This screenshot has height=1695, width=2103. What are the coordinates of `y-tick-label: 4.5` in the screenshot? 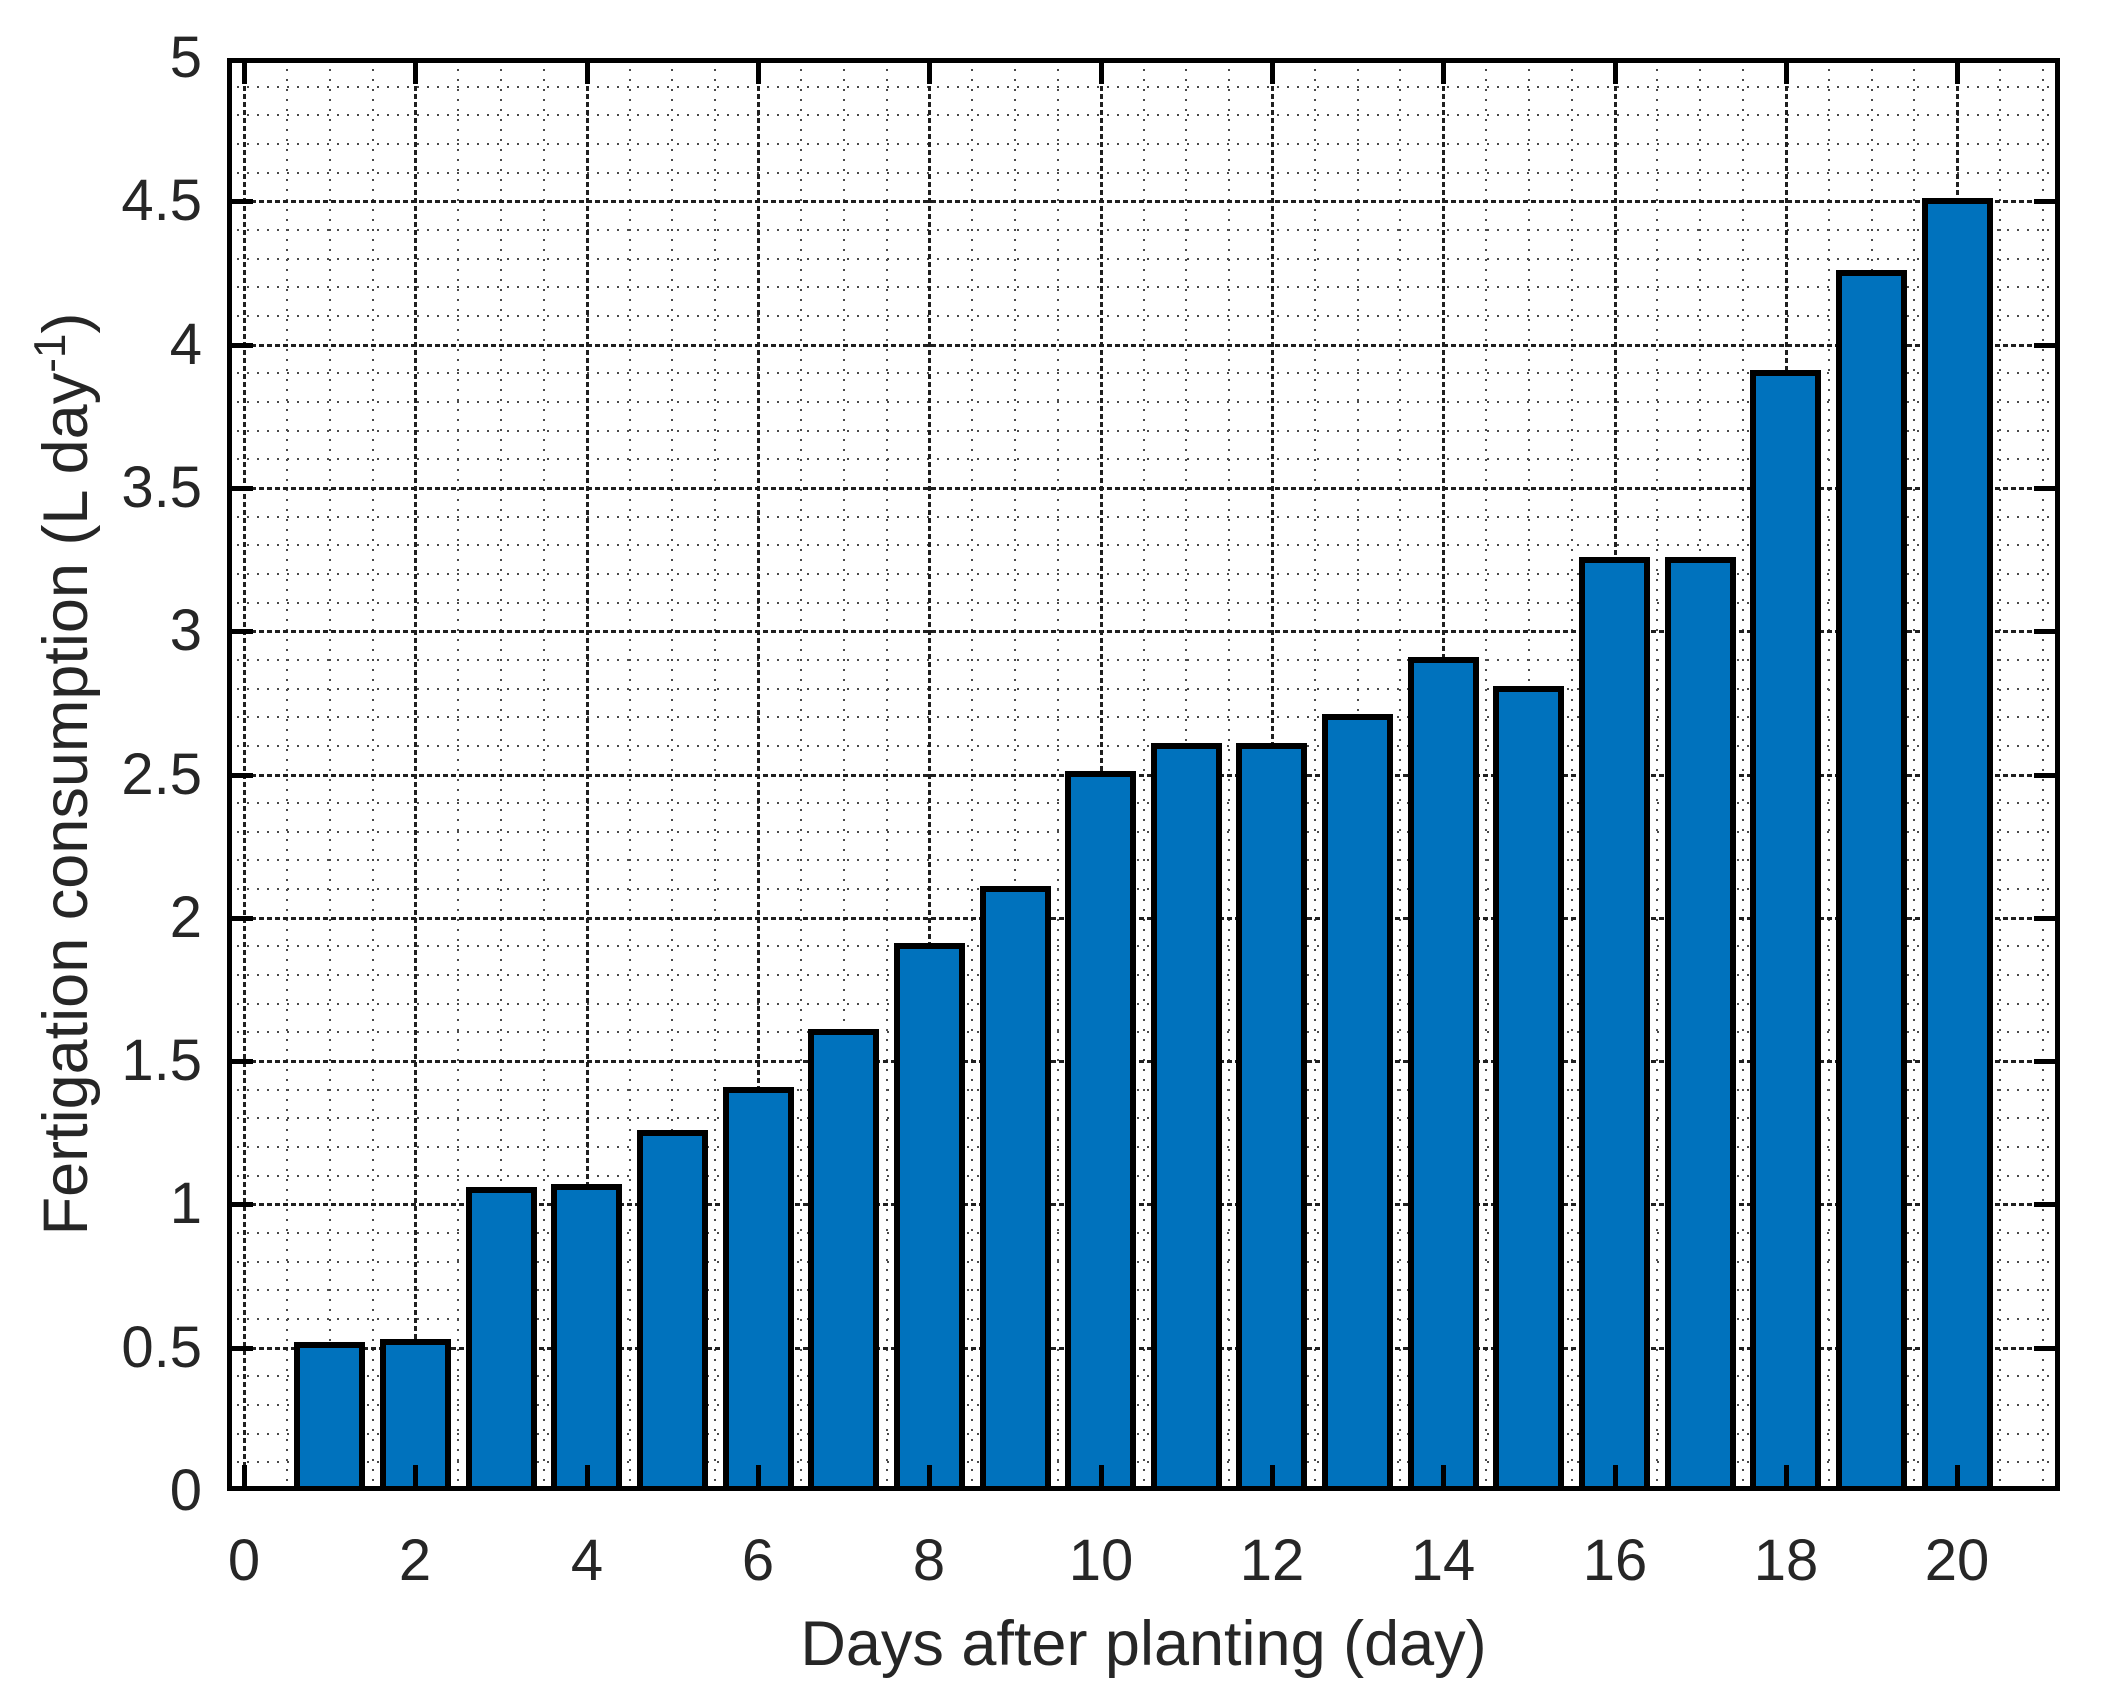 It's located at (161, 200).